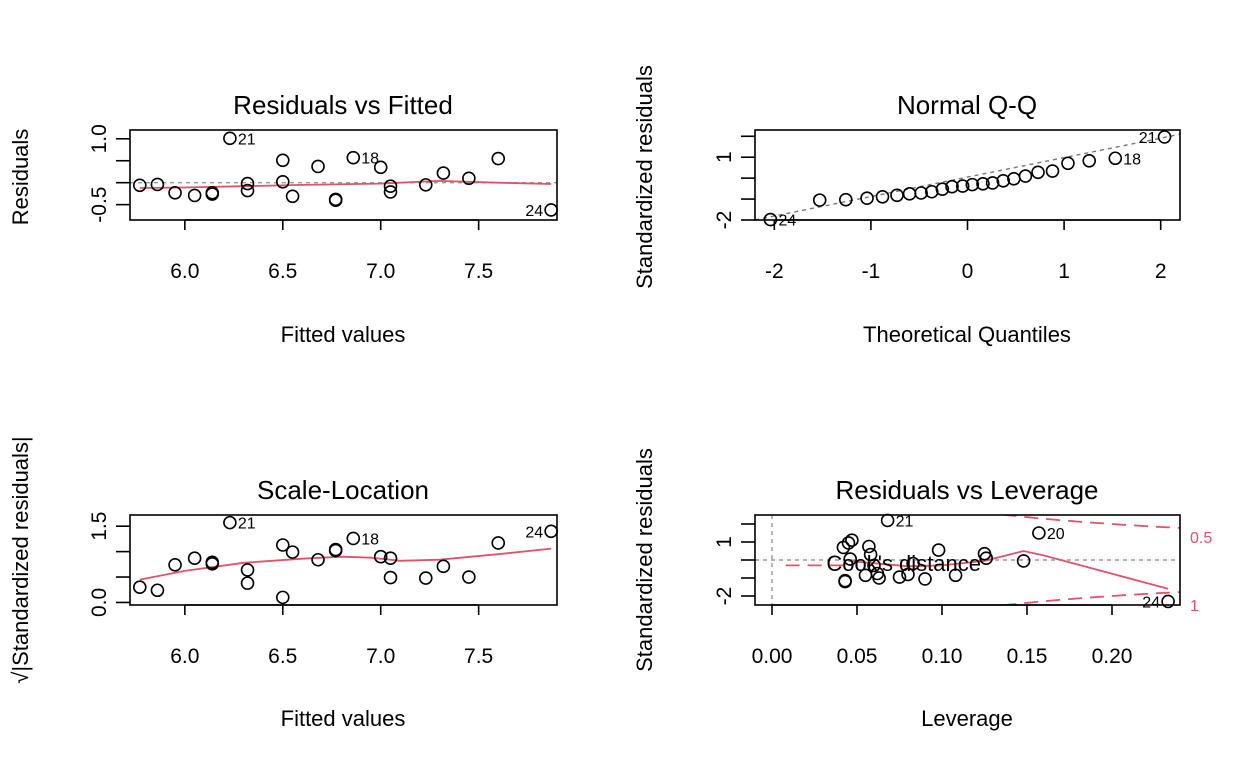  Describe the element at coordinates (343, 334) in the screenshot. I see `x-axis-label: Fitted values` at that location.